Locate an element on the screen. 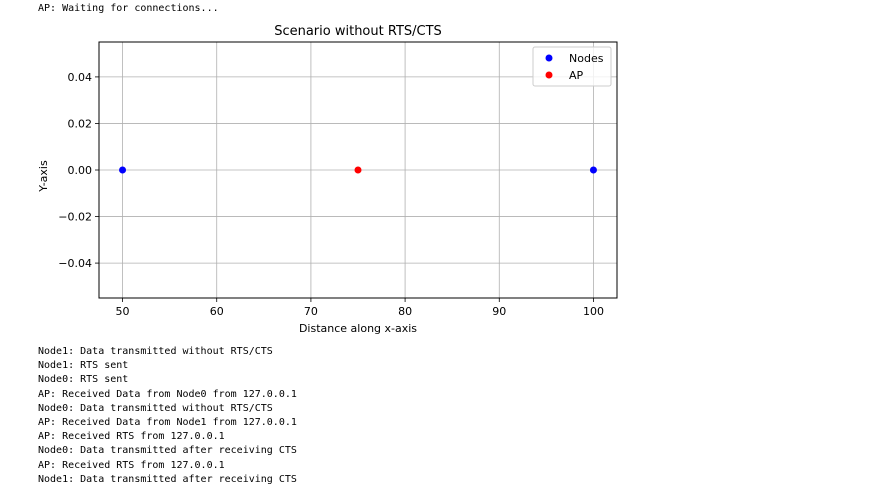 The width and height of the screenshot is (886, 493). y-tick-label: −0.04 is located at coordinates (75, 263).